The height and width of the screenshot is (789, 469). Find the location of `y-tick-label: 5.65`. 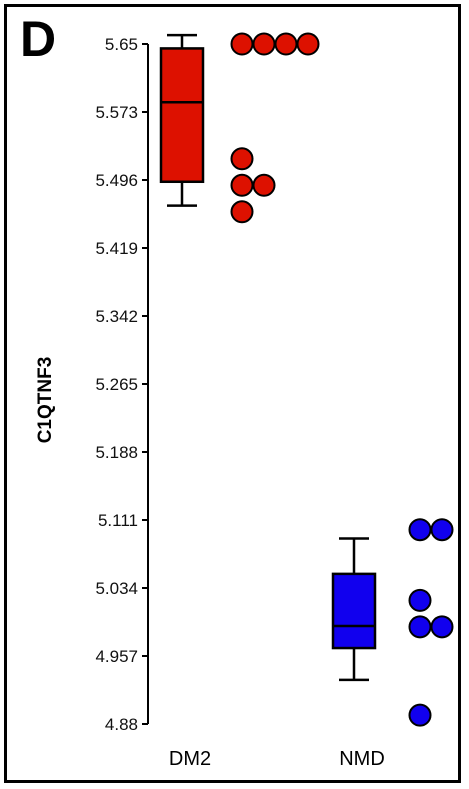

y-tick-label: 5.65 is located at coordinates (121, 44).